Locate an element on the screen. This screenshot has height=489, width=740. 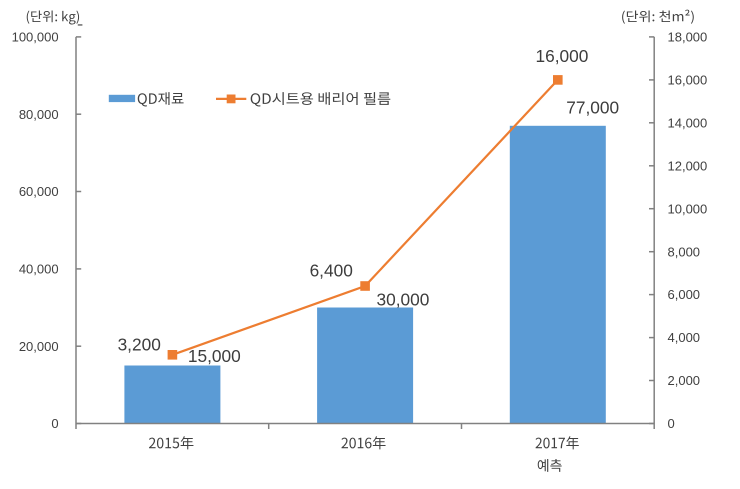
svg-text: 10,000 is located at coordinates (688, 208).